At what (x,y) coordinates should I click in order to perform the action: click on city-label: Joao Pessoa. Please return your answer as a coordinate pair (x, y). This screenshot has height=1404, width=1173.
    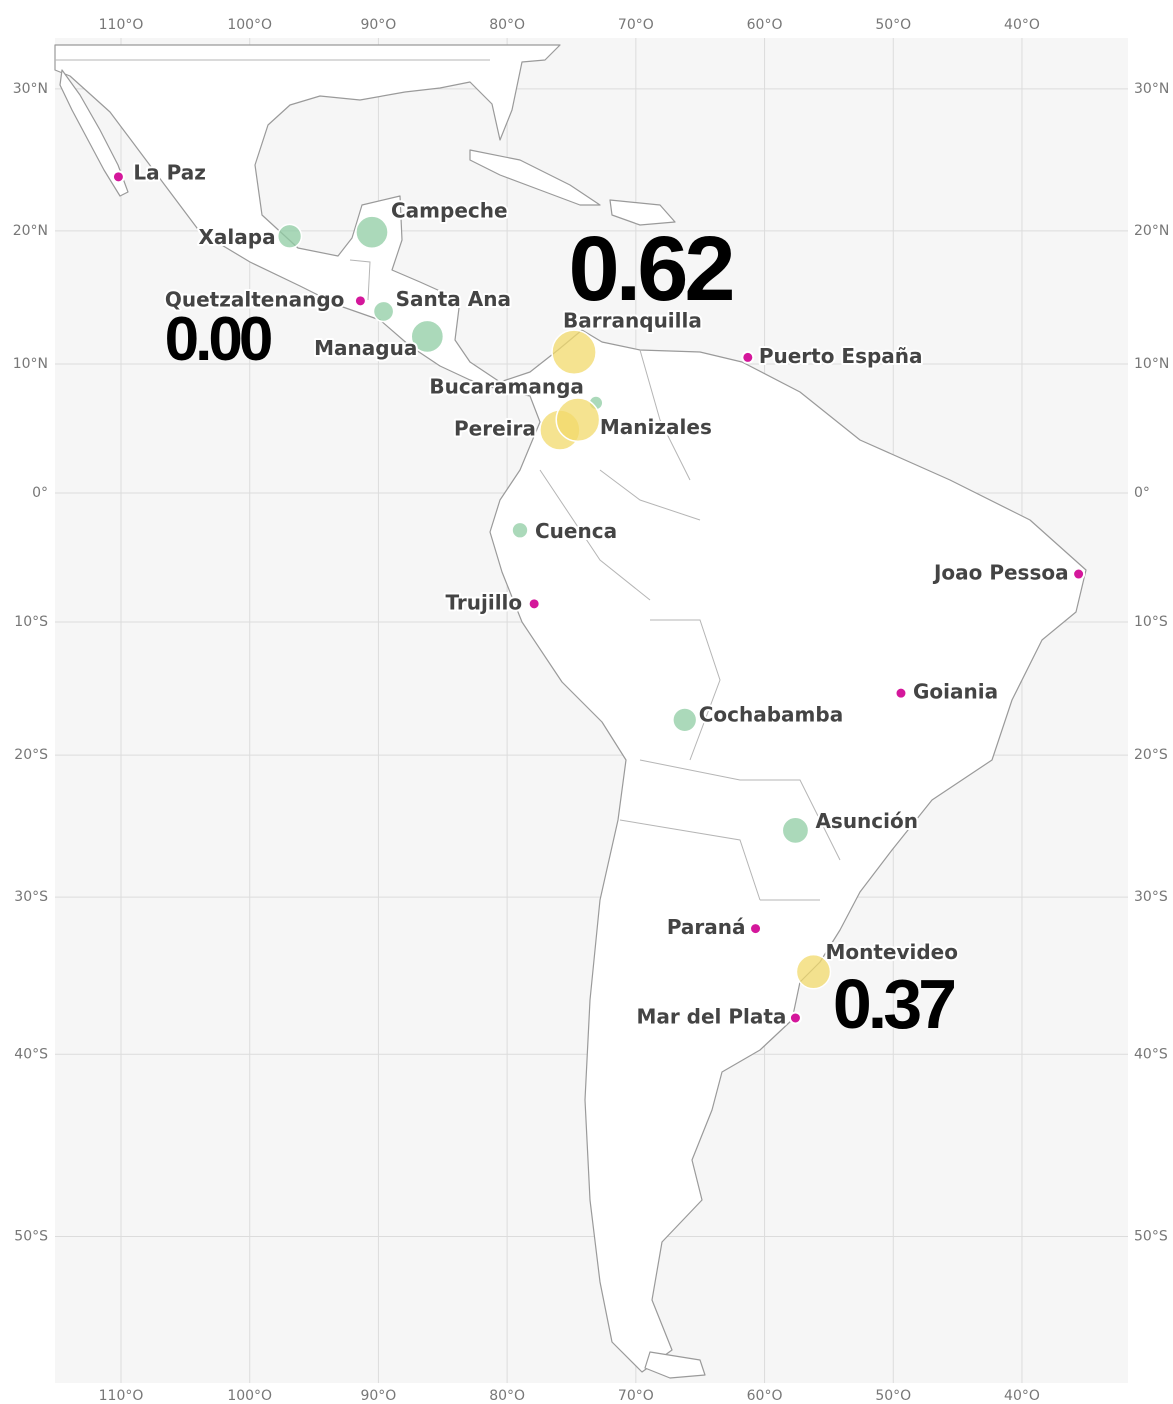
    Looking at the image, I should click on (1000, 573).